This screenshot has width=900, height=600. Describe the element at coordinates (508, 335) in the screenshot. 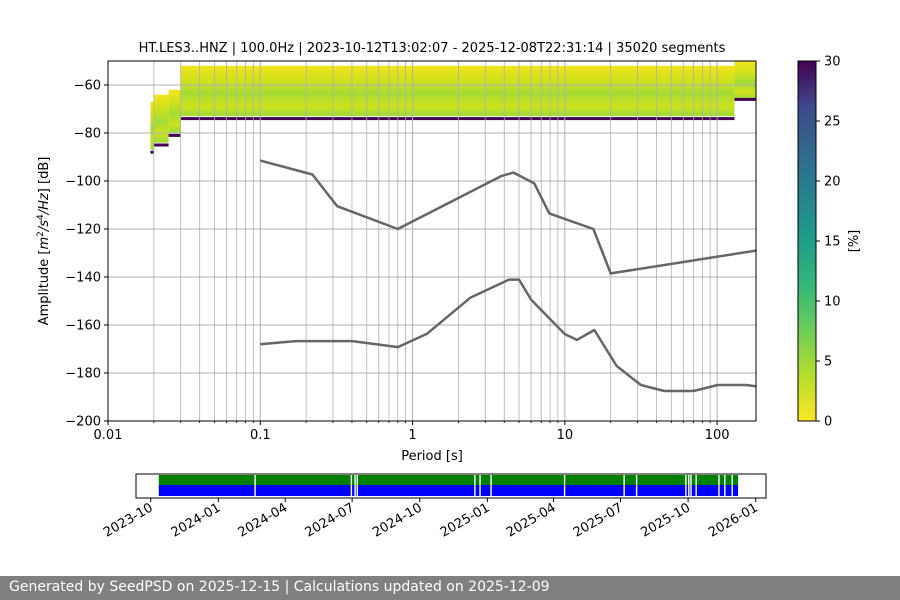

I see `low-noise-model-line` at that location.